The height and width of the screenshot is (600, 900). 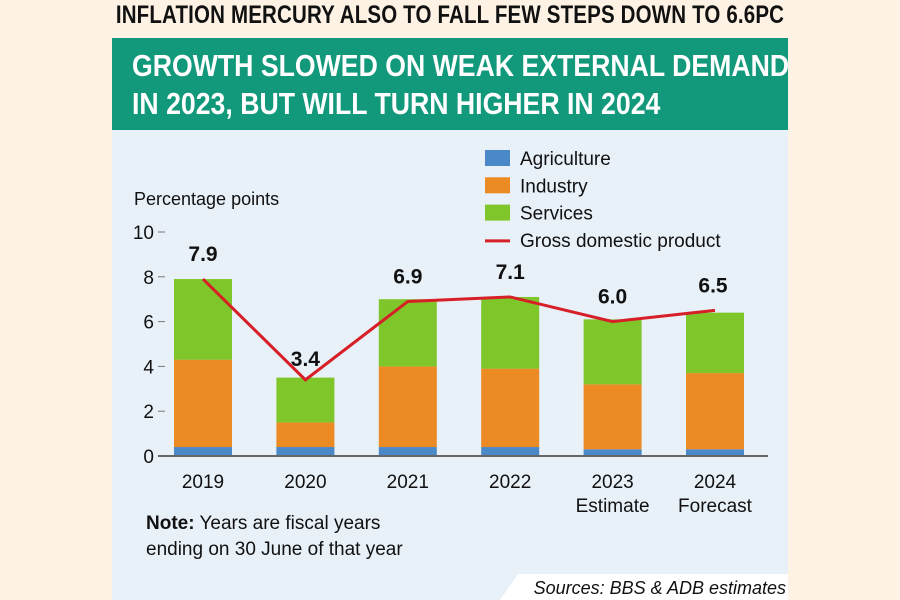 I want to click on gdp-data-label: 6.9, so click(x=407, y=276).